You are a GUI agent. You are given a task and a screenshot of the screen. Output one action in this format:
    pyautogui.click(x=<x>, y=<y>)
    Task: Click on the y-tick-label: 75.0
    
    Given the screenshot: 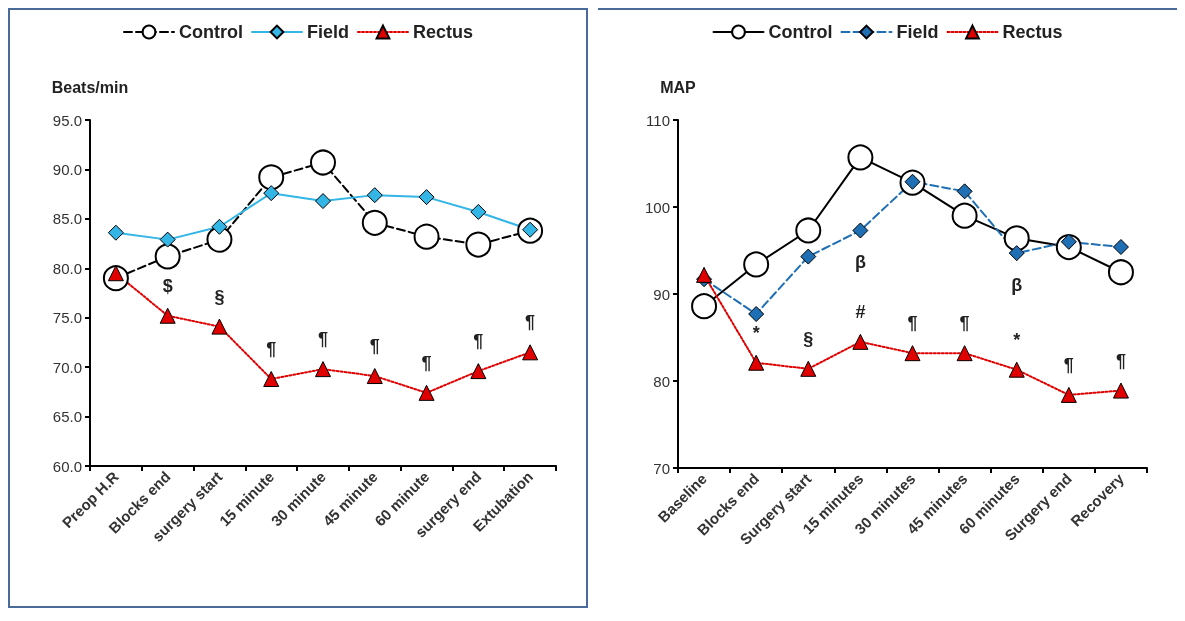 What is the action you would take?
    pyautogui.click(x=67, y=318)
    